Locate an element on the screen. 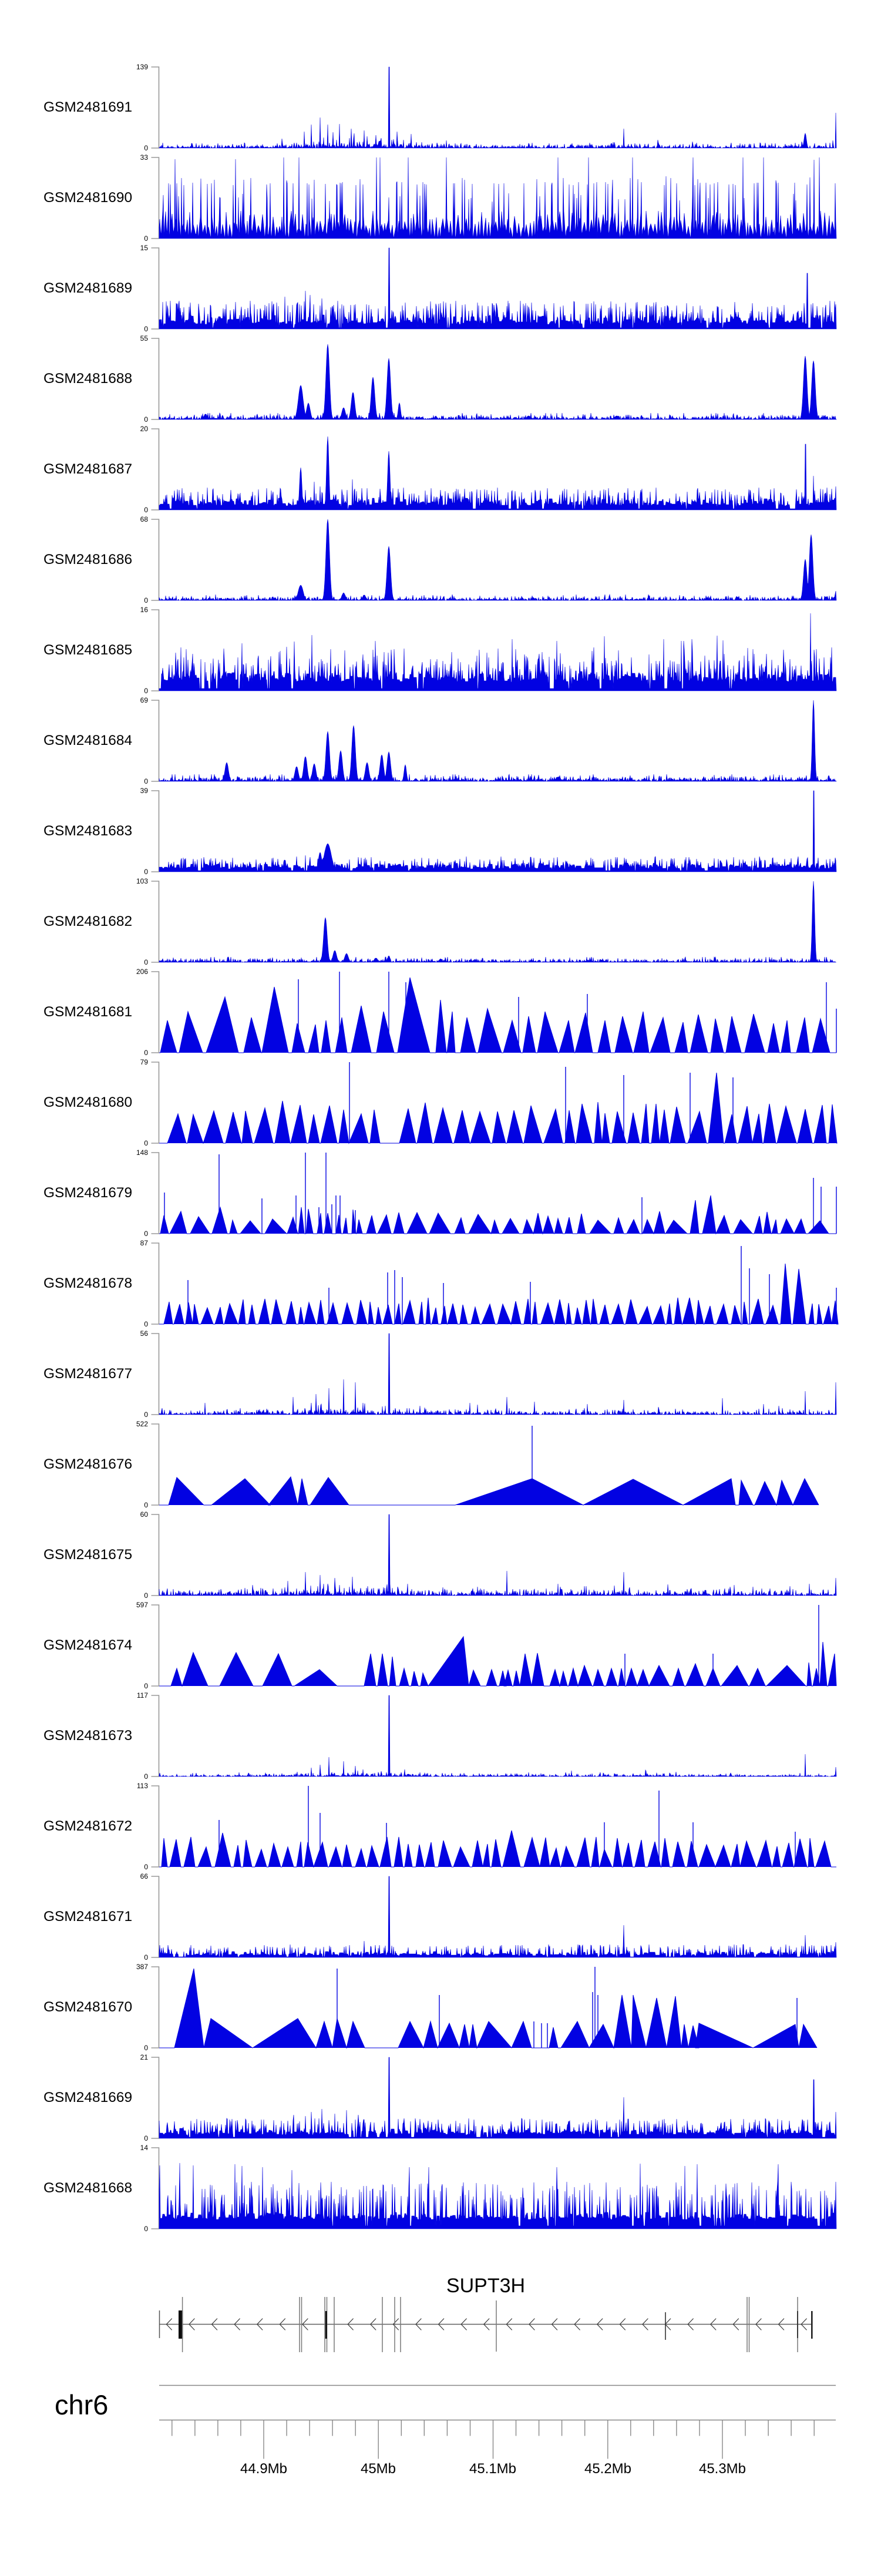  svg-text: GSM2481691 is located at coordinates (88, 107).